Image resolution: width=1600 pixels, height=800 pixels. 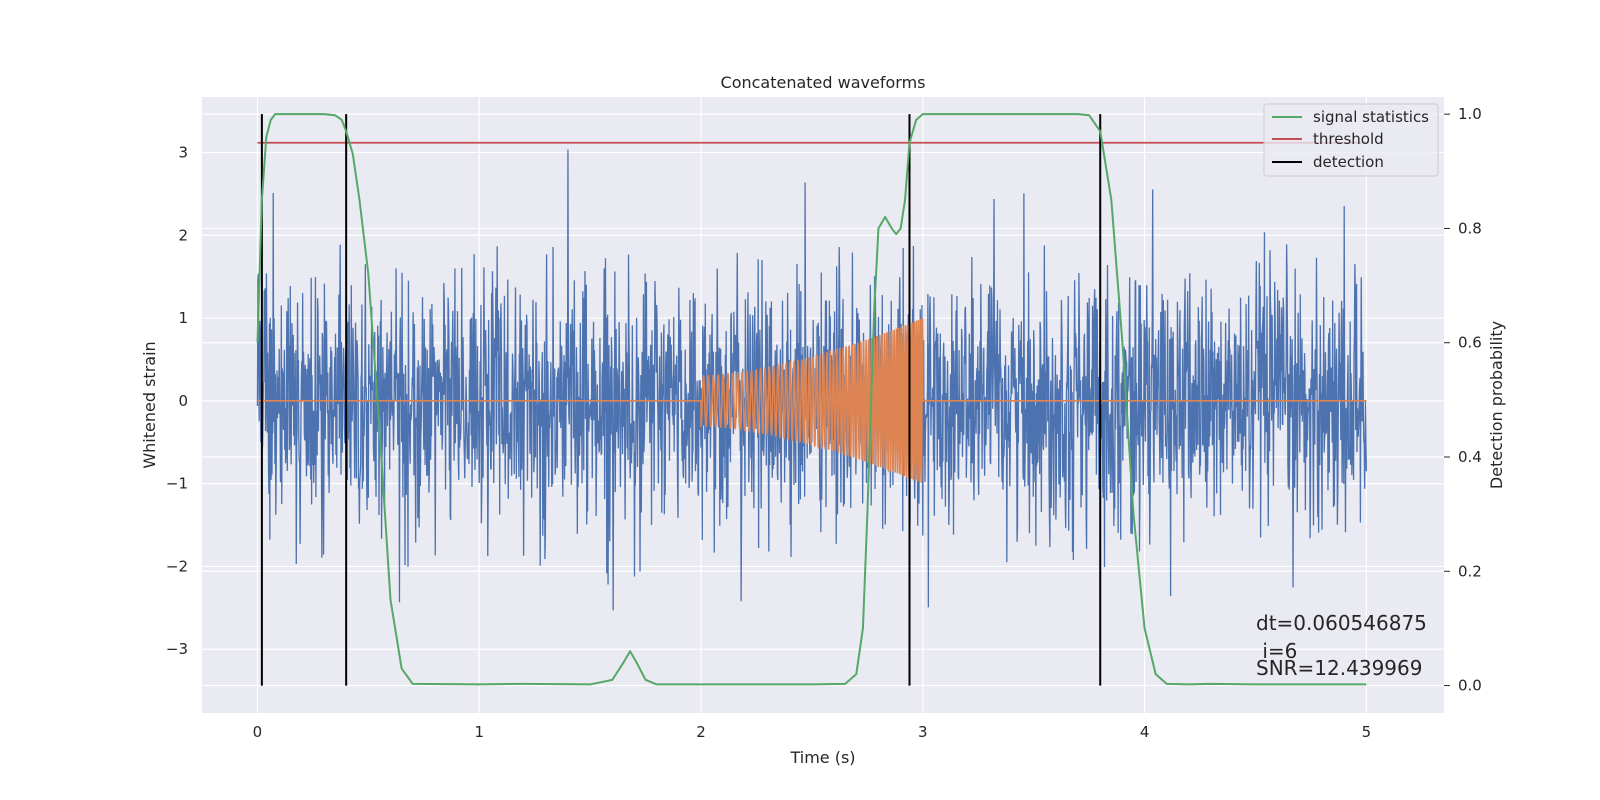 I want to click on injected-waveform-series, so click(x=812, y=400).